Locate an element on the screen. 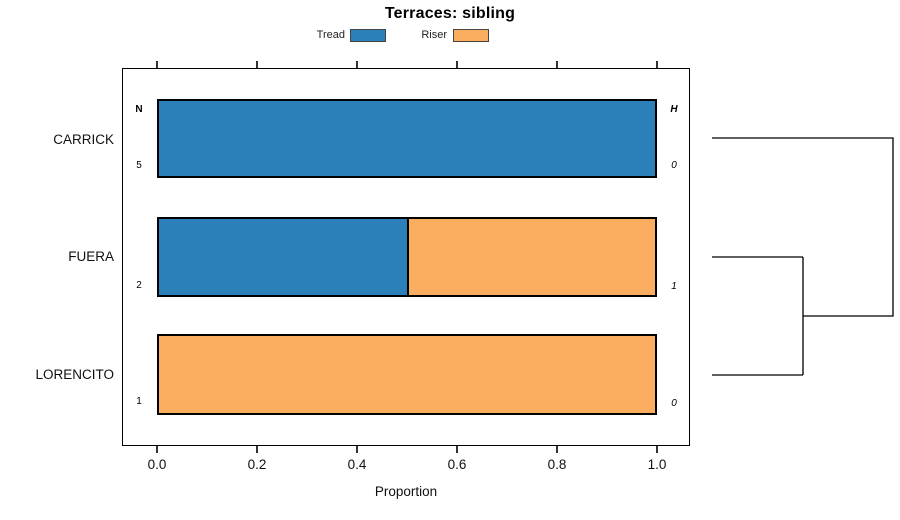  legend-swatch-tread is located at coordinates (368, 35).